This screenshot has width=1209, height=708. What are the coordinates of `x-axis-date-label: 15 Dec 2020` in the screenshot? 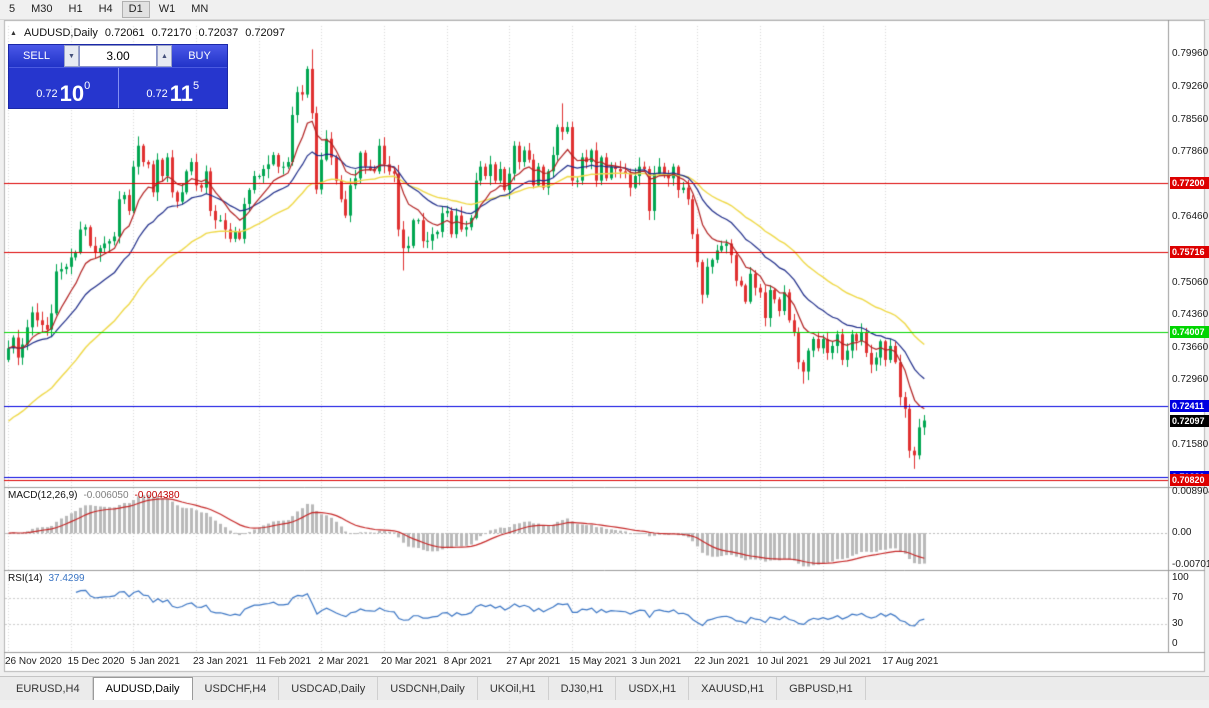 It's located at (96, 661).